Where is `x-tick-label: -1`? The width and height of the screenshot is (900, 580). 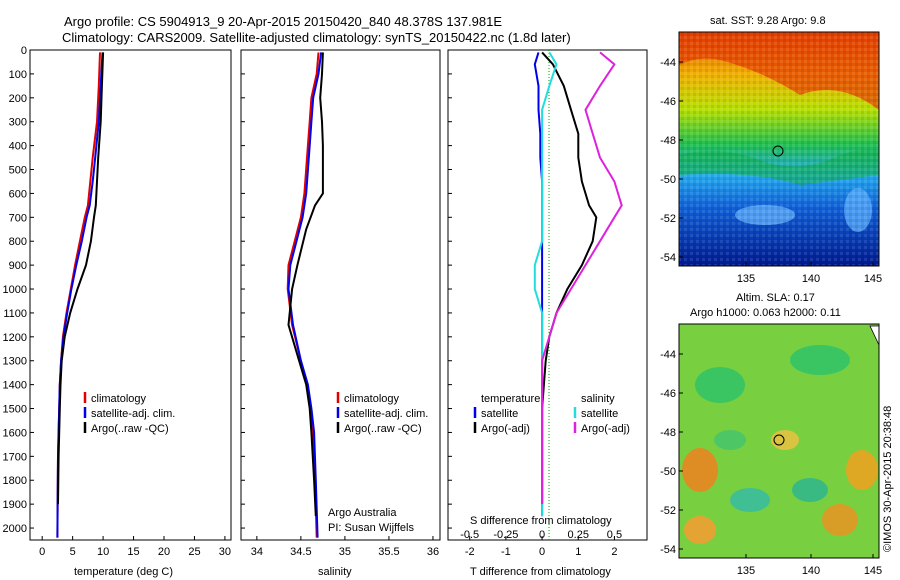
x-tick-label: -1 is located at coordinates (506, 552).